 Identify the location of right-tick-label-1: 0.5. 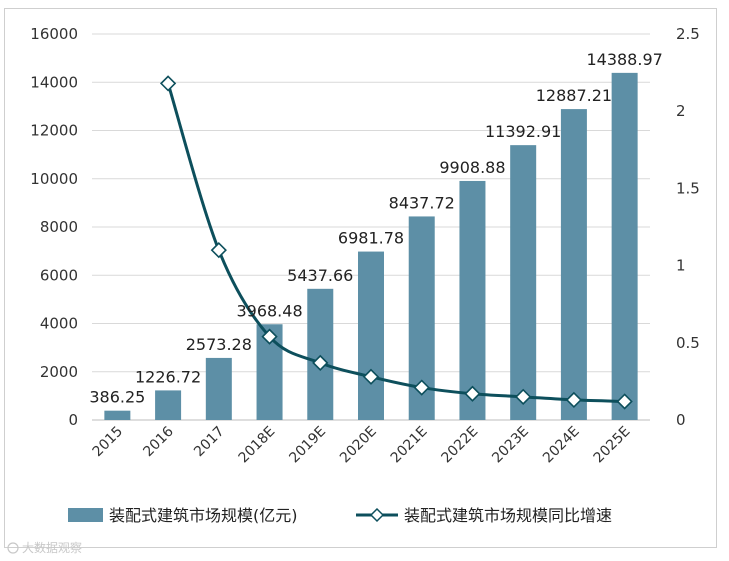
(688, 343).